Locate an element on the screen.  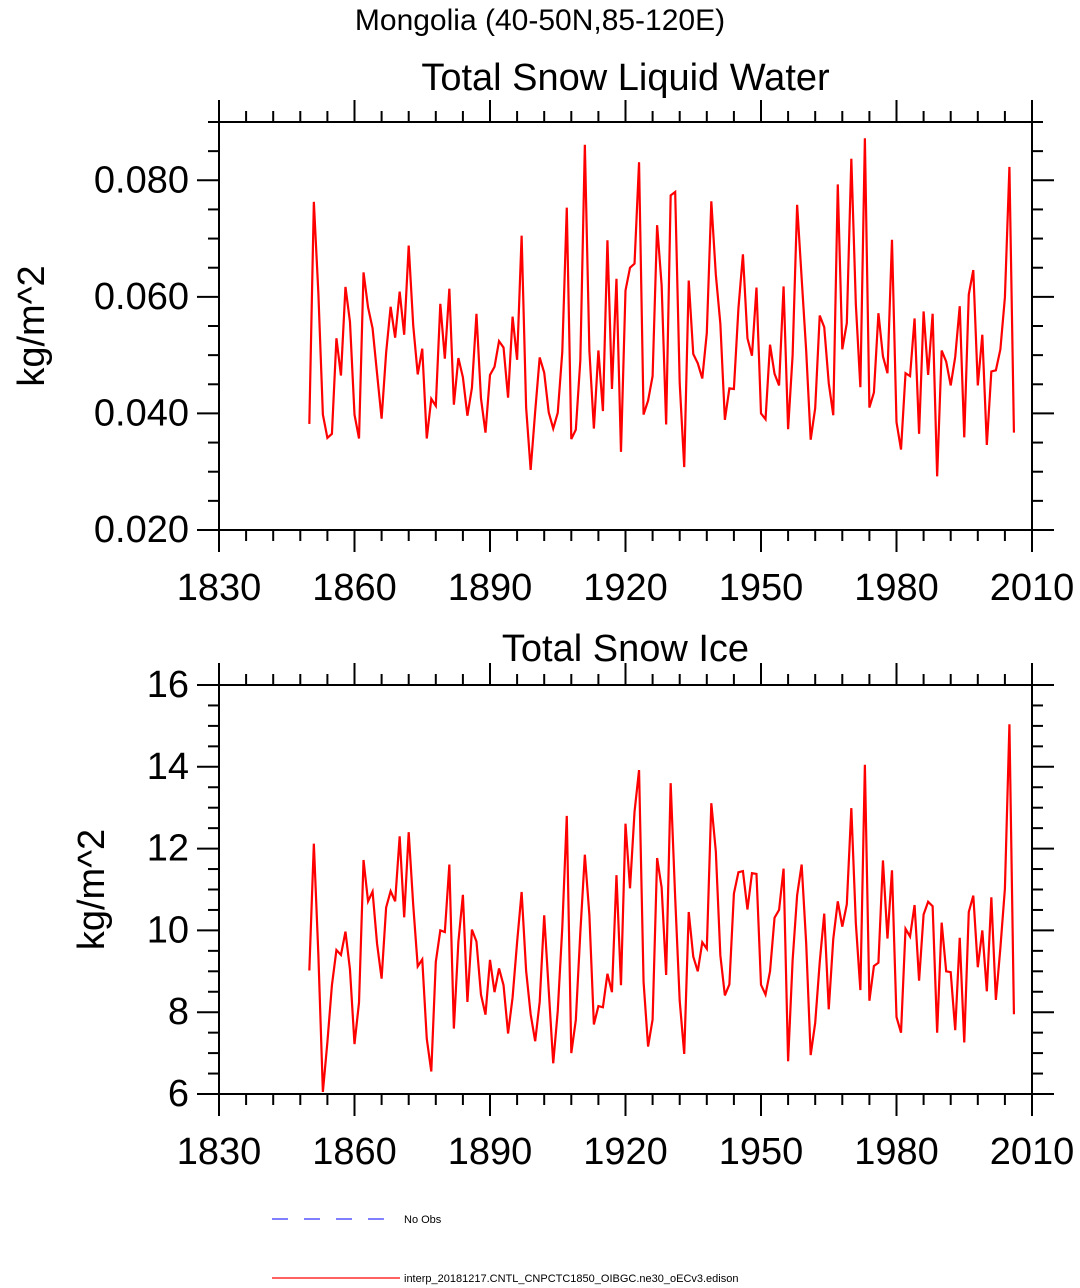
y-tick-label: 10 is located at coordinates (168, 930).